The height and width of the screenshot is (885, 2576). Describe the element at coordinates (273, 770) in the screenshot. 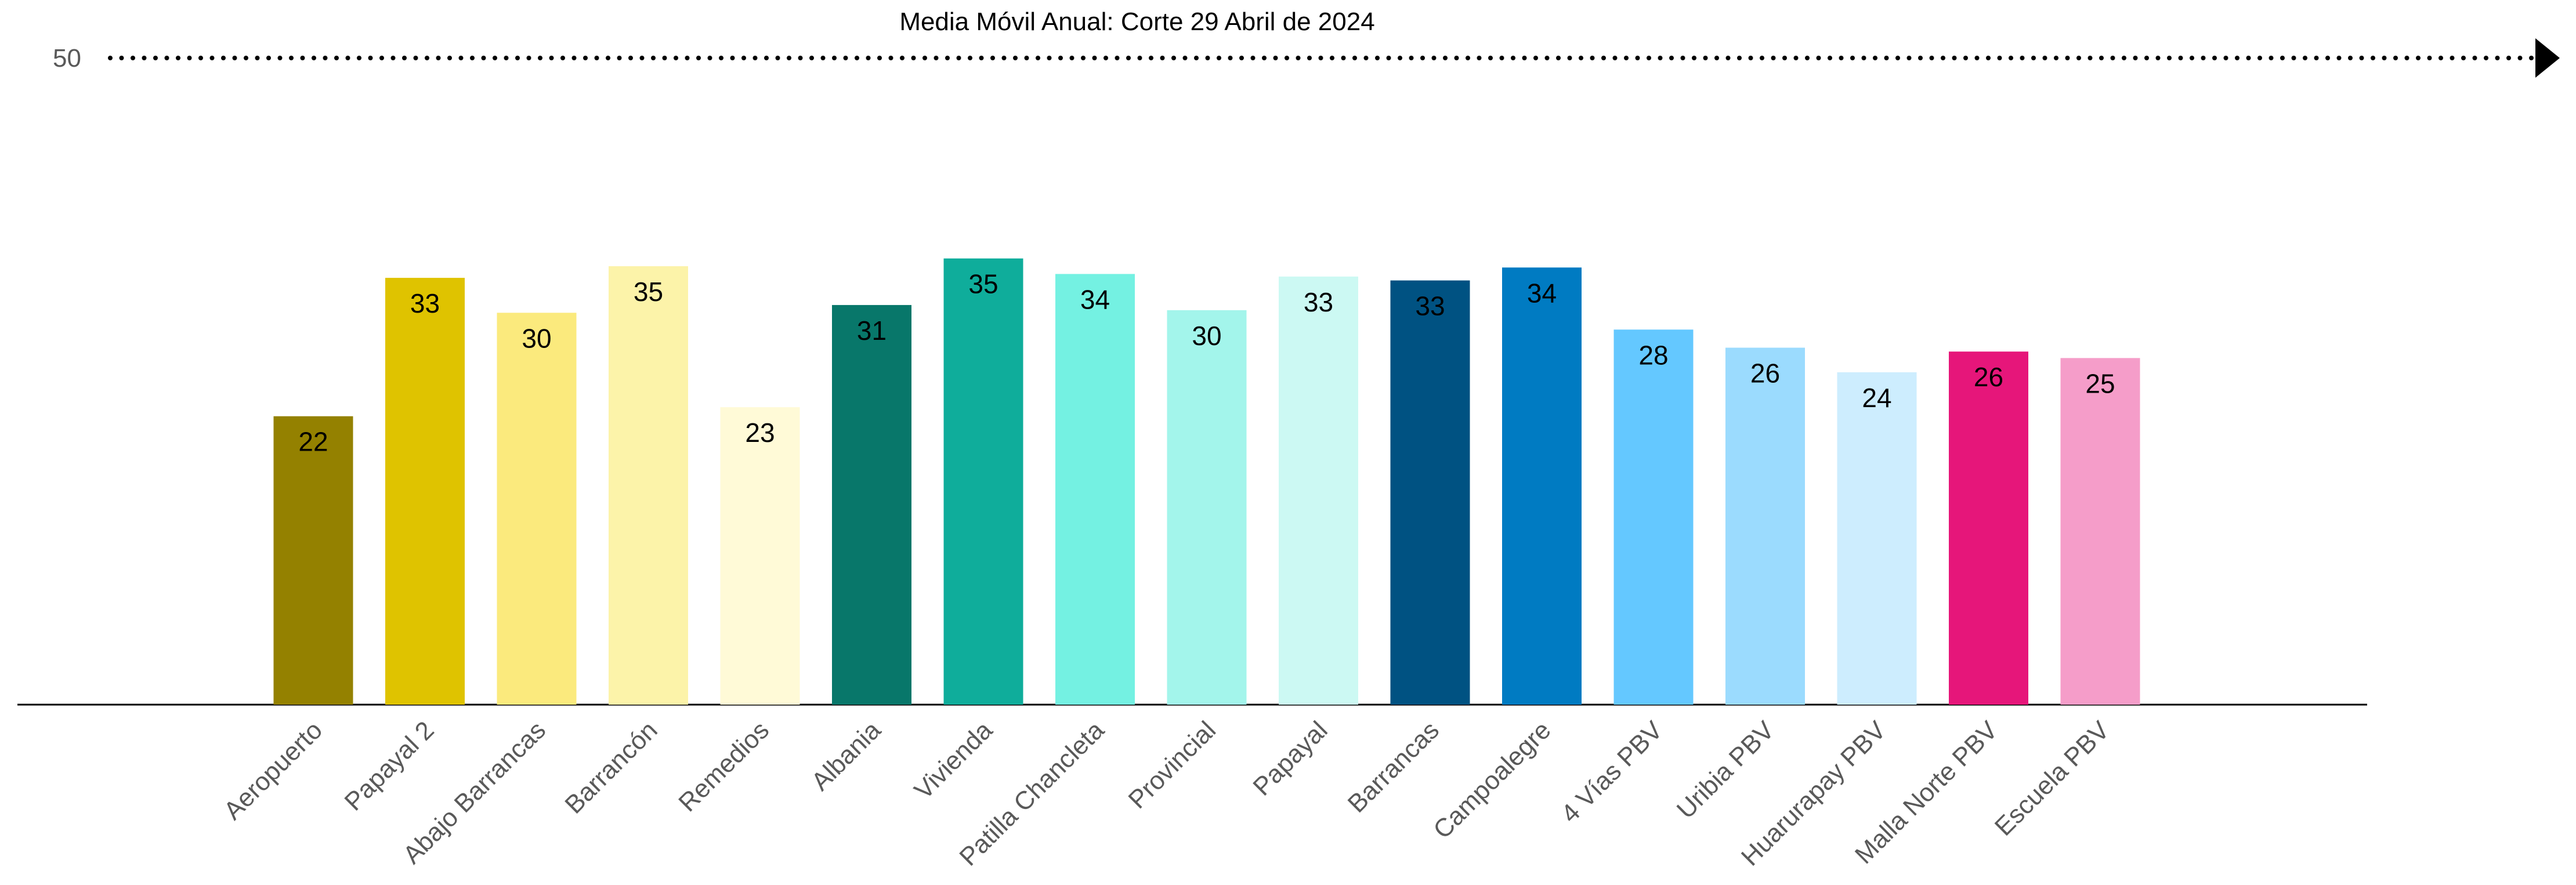

I see `x-tick-label: Aeropuerto` at that location.